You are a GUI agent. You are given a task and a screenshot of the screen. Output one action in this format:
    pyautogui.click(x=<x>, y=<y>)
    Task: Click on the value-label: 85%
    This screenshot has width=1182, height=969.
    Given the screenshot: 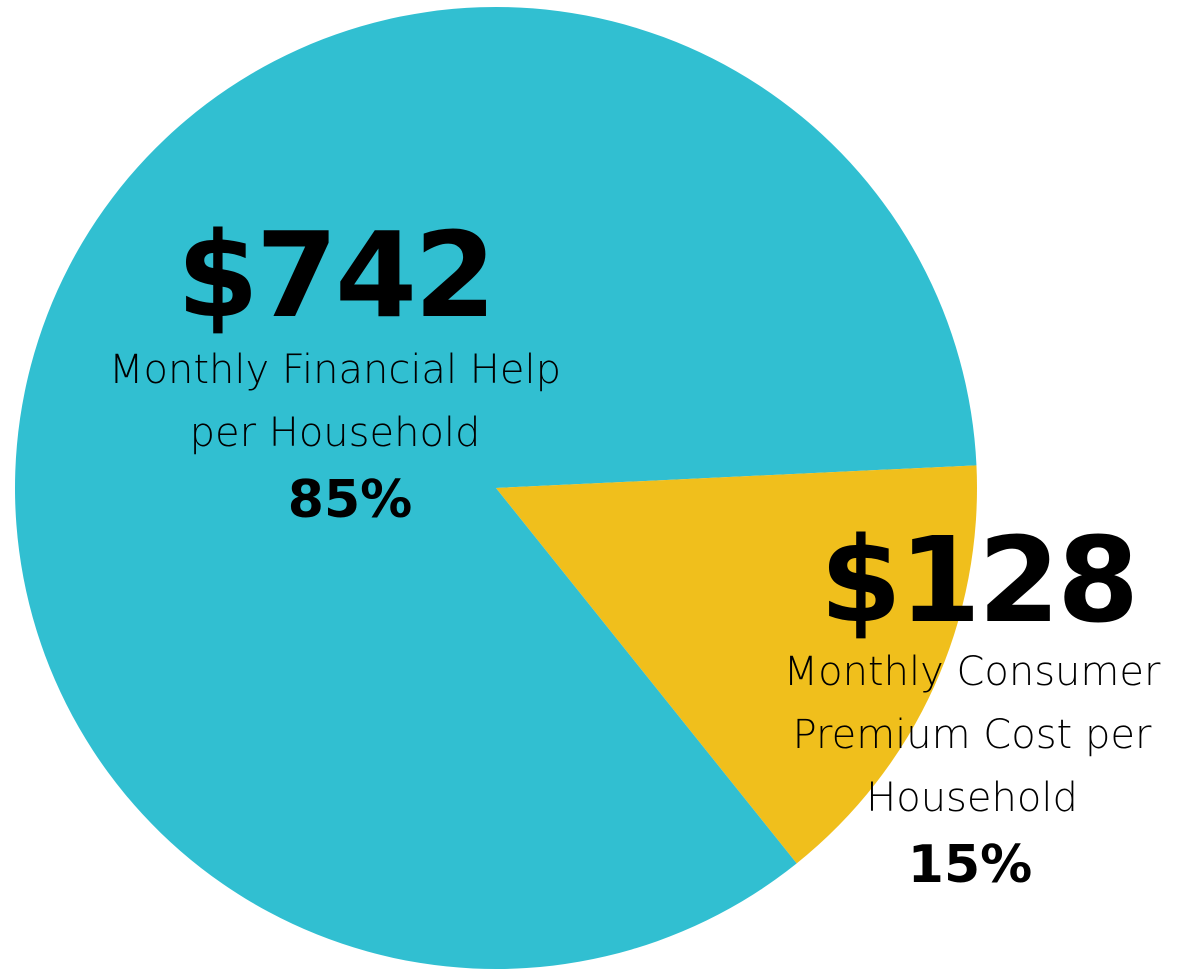 What is the action you would take?
    pyautogui.click(x=350, y=500)
    